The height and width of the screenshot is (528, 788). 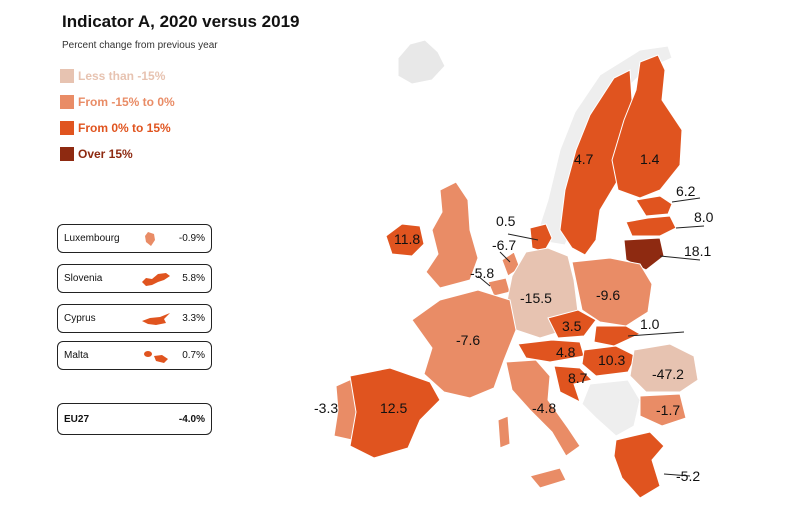 I want to click on legend-item: From -15% to 0%, so click(x=117, y=102).